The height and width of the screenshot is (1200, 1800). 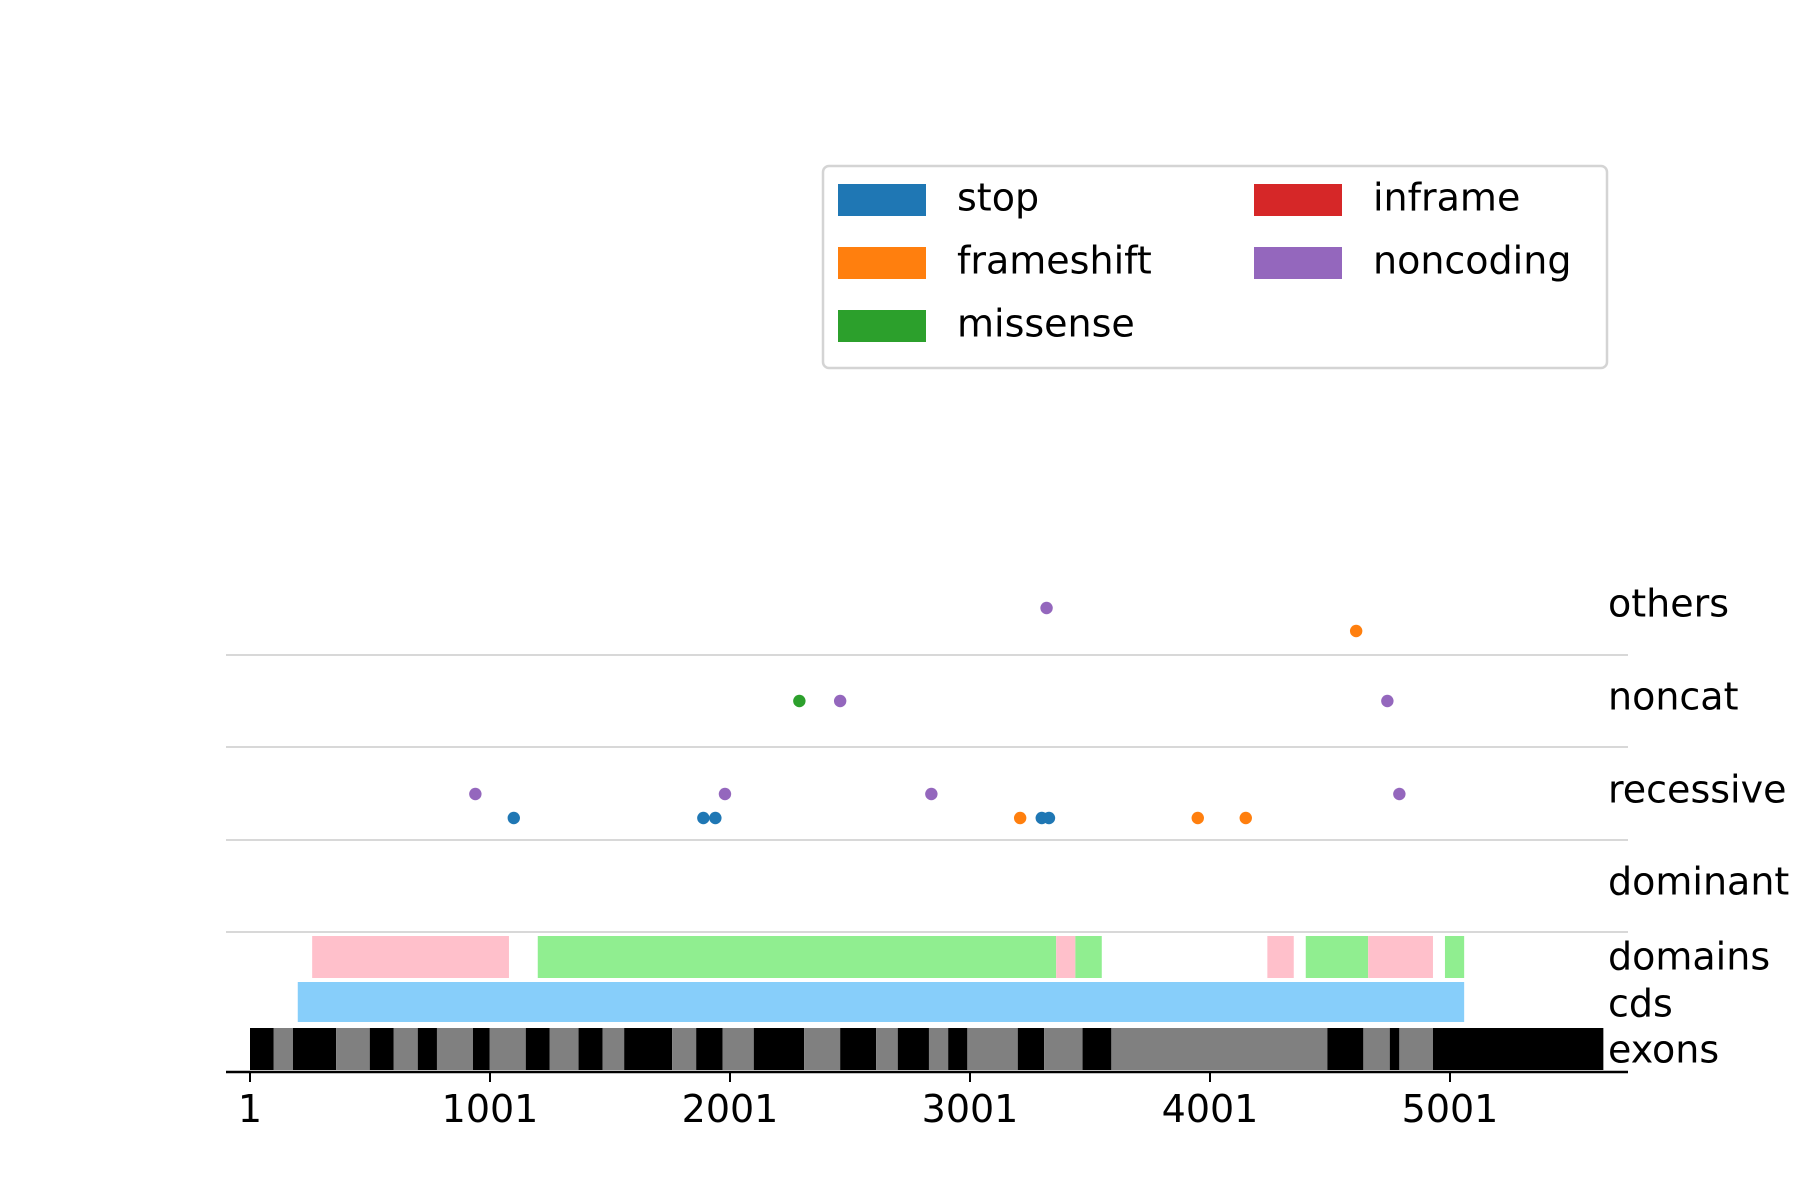 What do you see at coordinates (490, 1109) in the screenshot?
I see `x-tick-label: 1001` at bounding box center [490, 1109].